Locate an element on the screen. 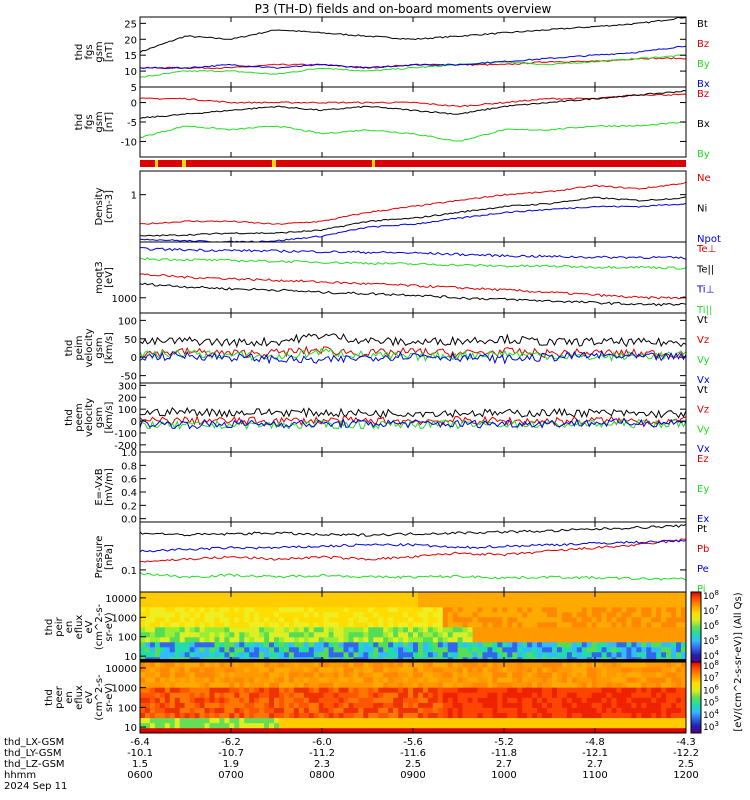 The image size is (750, 800). y-tick-label: 1 is located at coordinates (134, 196).